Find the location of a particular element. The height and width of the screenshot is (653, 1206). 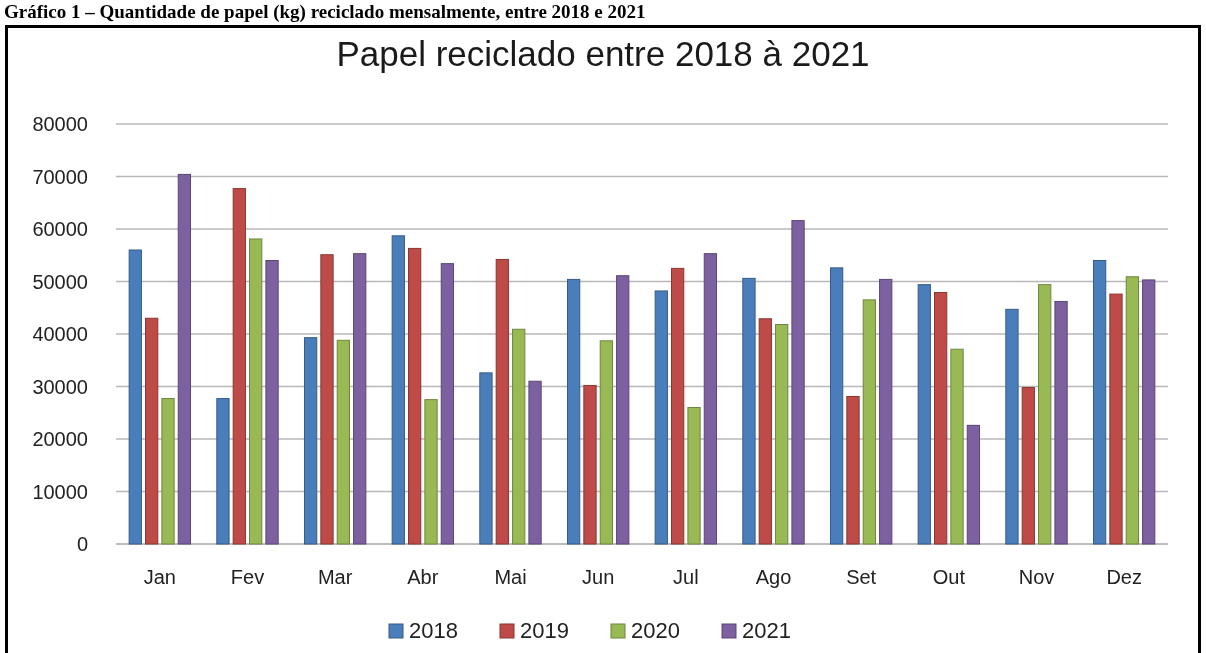

y-tick-label: 20000 is located at coordinates (60, 439).